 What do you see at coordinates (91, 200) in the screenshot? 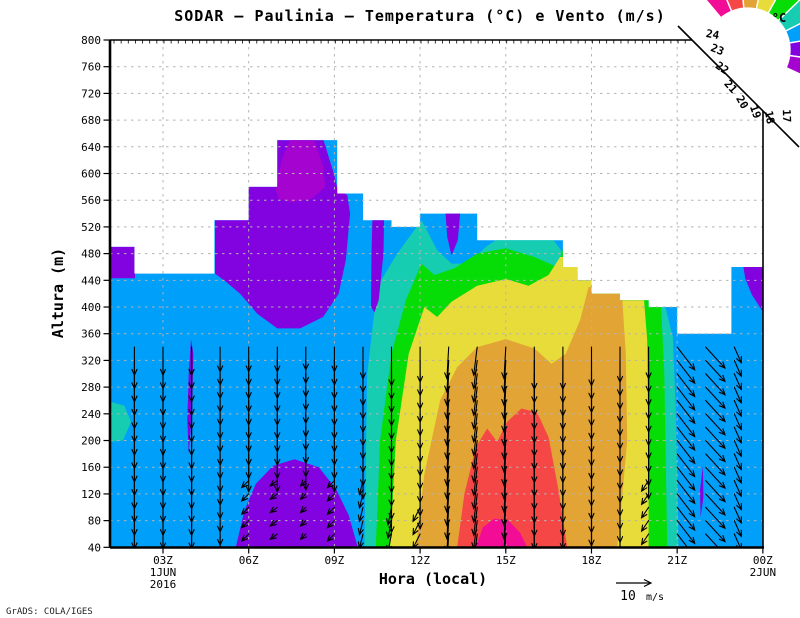
I see `ytick-label-560: 560` at bounding box center [91, 200].